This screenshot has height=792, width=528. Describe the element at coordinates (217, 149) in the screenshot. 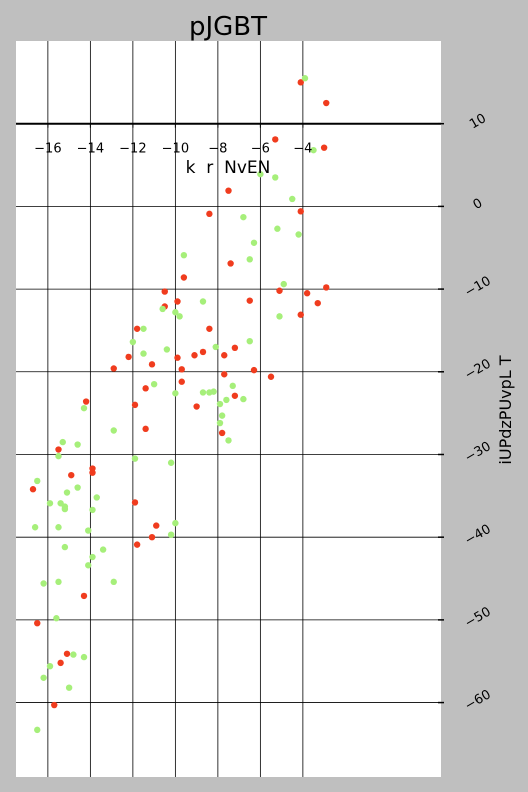

I see `x-tick-label: −8` at that location.